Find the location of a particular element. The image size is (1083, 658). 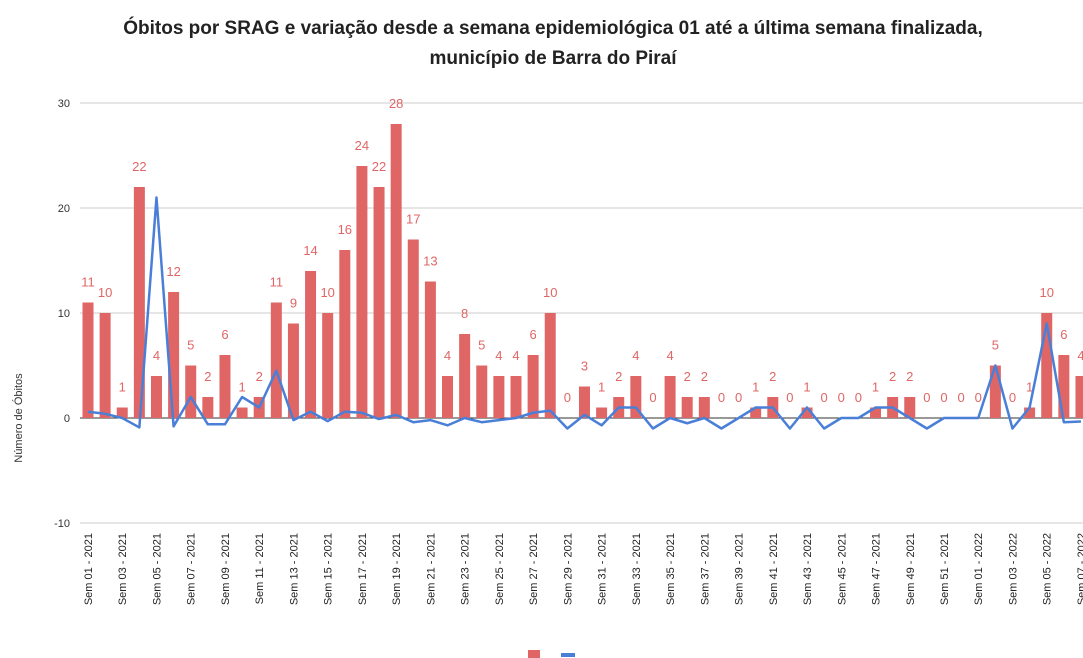

x-tick-label: Sem 15 - 2021 is located at coordinates (329, 569).